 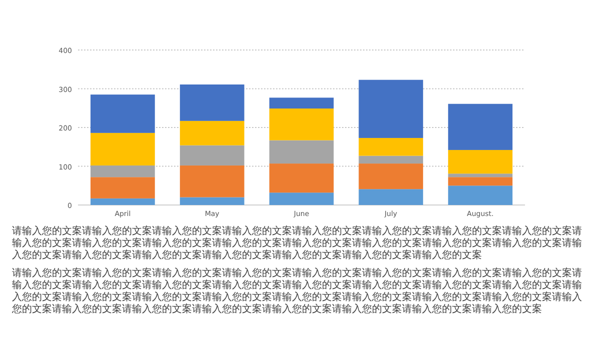 I want to click on text: 请输入您的文案请输入您的文案请输入您的文案请输入您的文案请输入您的文案请输入您的文案请输入您的文案请输入您的文案请输入您的文案请输入您的文案请输入您的文案请输入您的文案请输入您的文案请输入您的文案请输入您的文案请输入您的文案请输入您的文案请输入您的文案请输入您的文案请输入您的文案请输入您的文案请输入您的文案请输入您的文案请输入您的文案请输入您的文案请输入您的文案请输入您的文案请输入您的文案请输入您的文案请输入您的文案请输入您的文案请输入您的文案, so click(x=297, y=292).